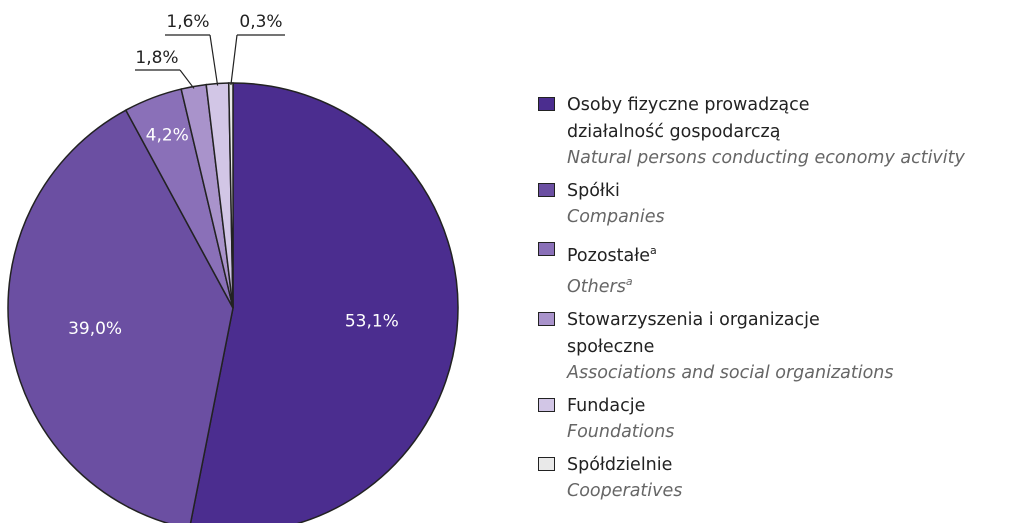 The image size is (1016, 523). What do you see at coordinates (620, 464) in the screenshot?
I see `legend-name: Spółdzielnie` at bounding box center [620, 464].